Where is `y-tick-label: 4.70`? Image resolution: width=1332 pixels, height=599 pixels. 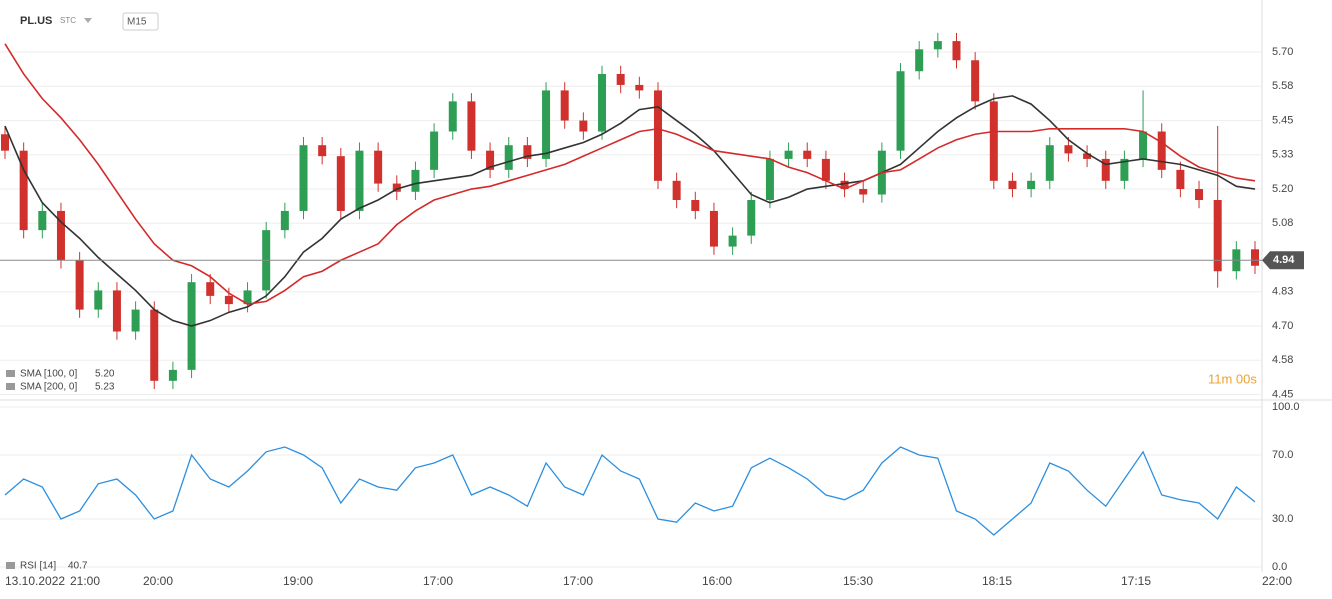 y-tick-label: 4.70 is located at coordinates (1282, 326).